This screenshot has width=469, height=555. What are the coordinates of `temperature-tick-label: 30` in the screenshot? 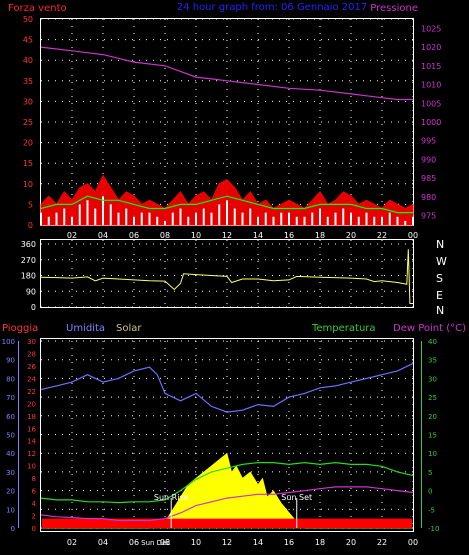 It's located at (432, 379).